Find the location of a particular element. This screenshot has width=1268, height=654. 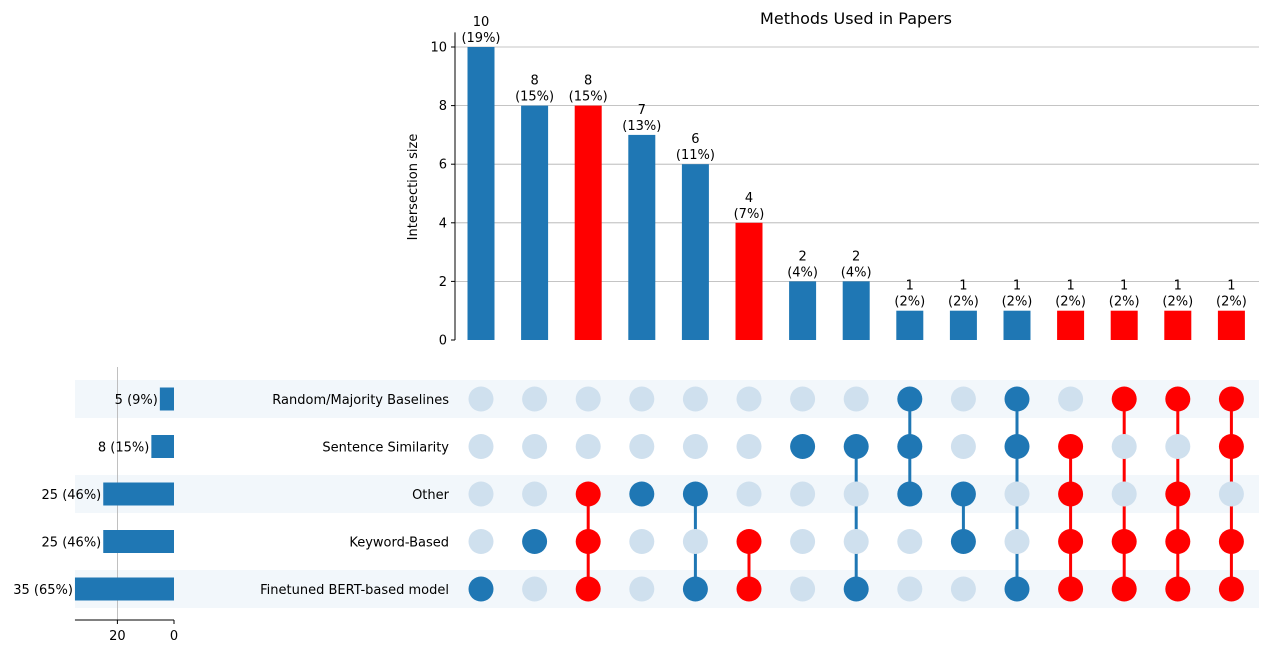

y-tick-label: 4 is located at coordinates (443, 223).